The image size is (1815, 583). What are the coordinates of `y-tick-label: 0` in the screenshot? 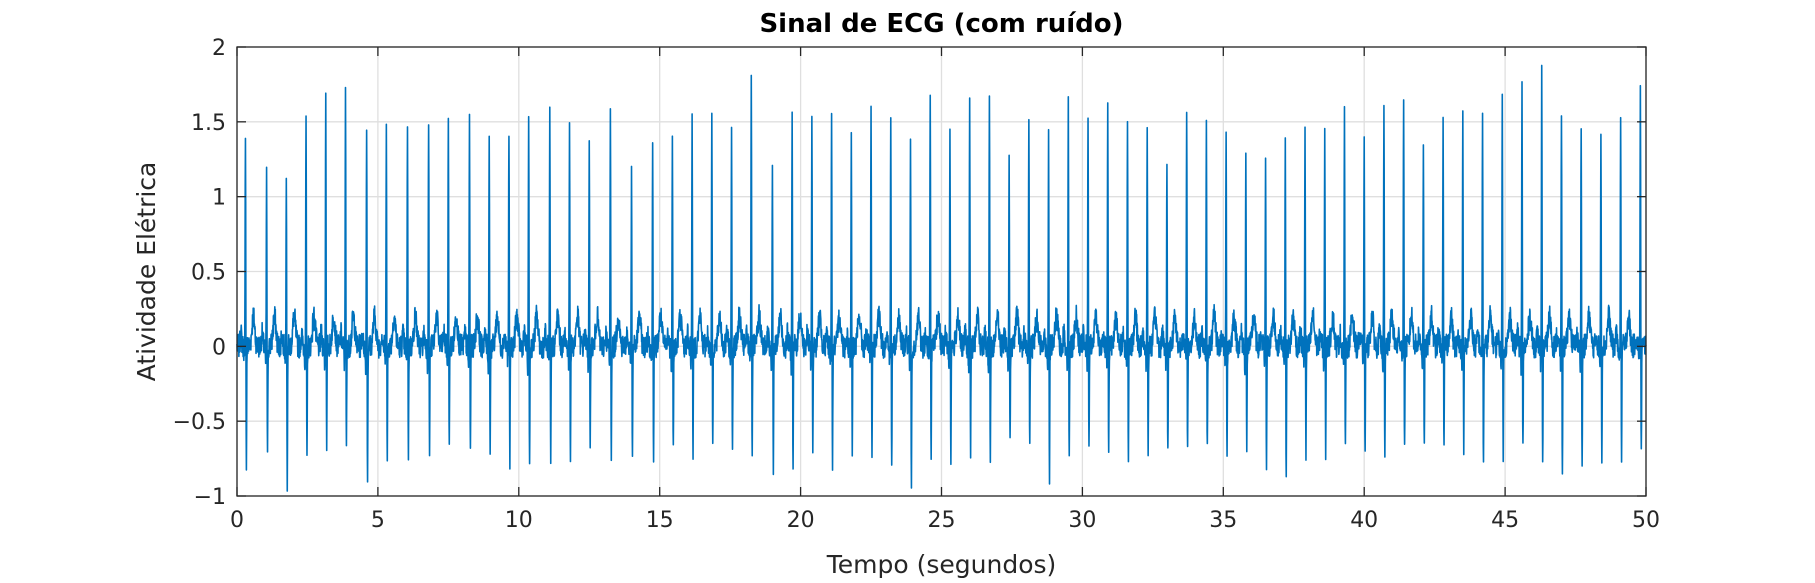 It's located at (219, 347).